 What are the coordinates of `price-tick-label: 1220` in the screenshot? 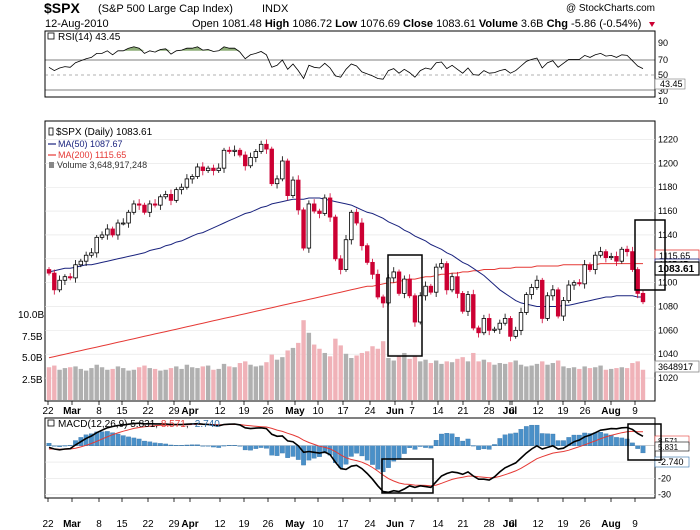 It's located at (668, 140).